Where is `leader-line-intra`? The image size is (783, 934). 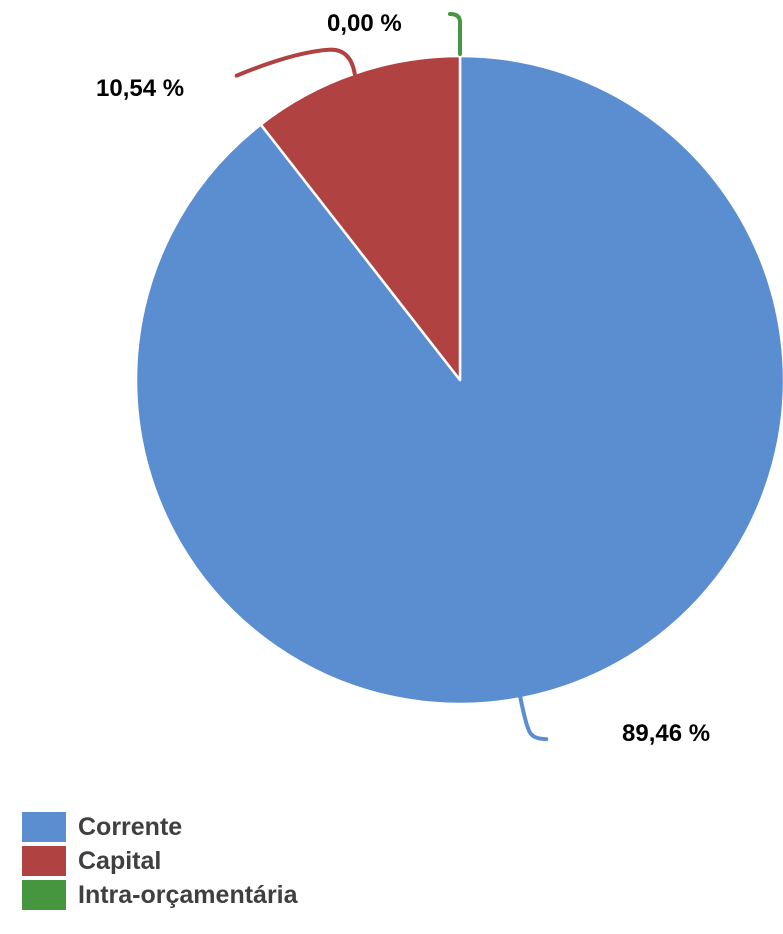 leader-line-intra is located at coordinates (455, 34).